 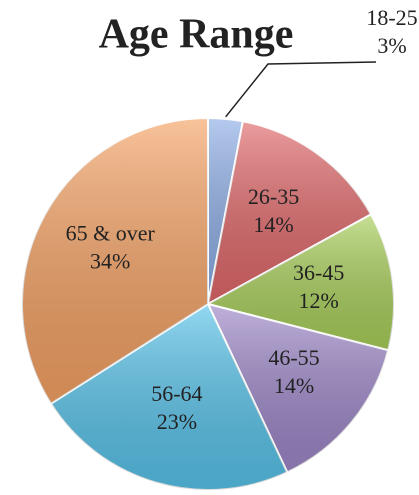 I want to click on leader-line, so click(x=301, y=89).